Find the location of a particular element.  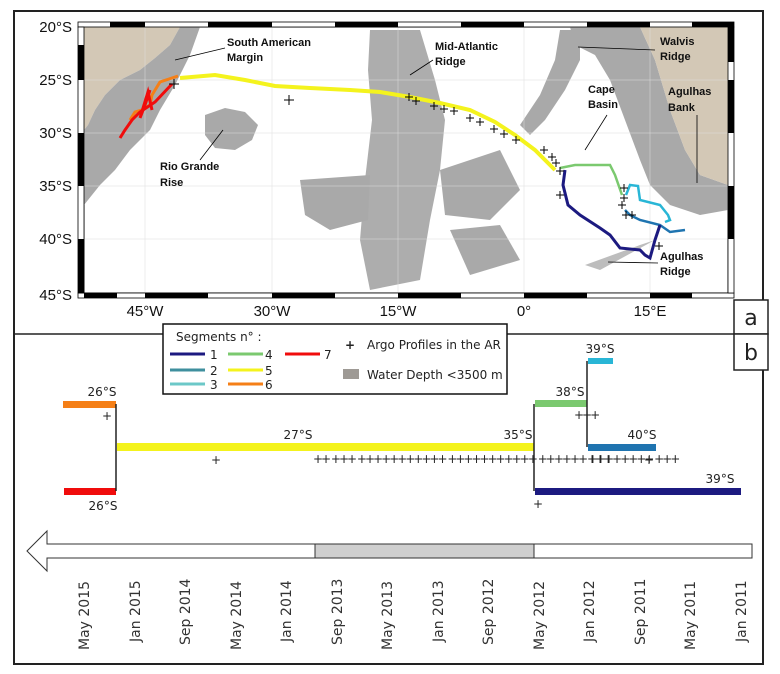

svg-text: Rise is located at coordinates (171, 183).